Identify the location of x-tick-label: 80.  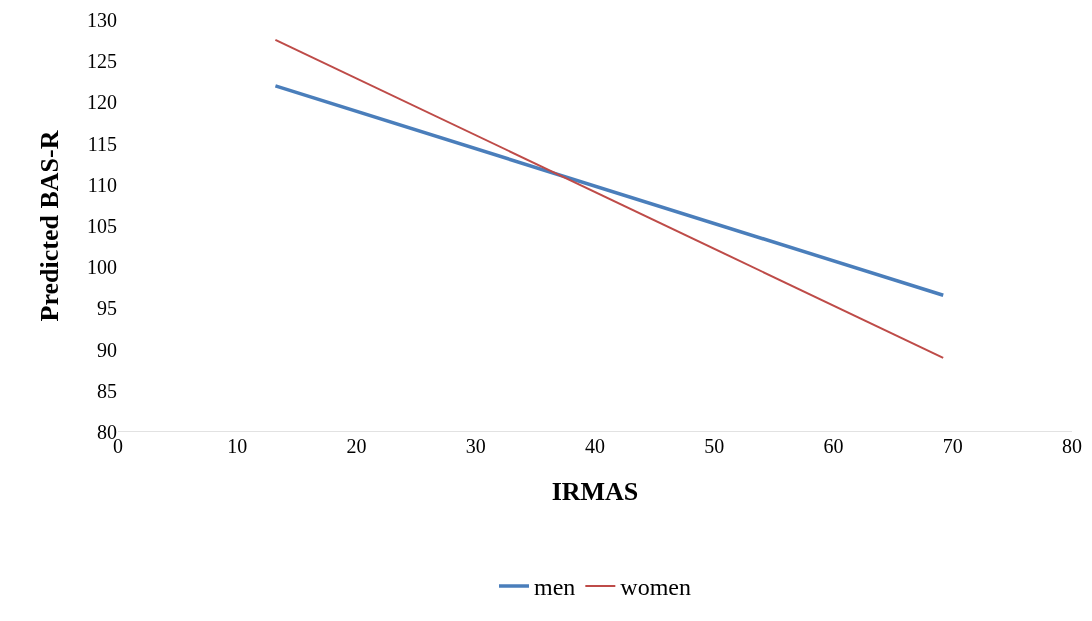
(1072, 446).